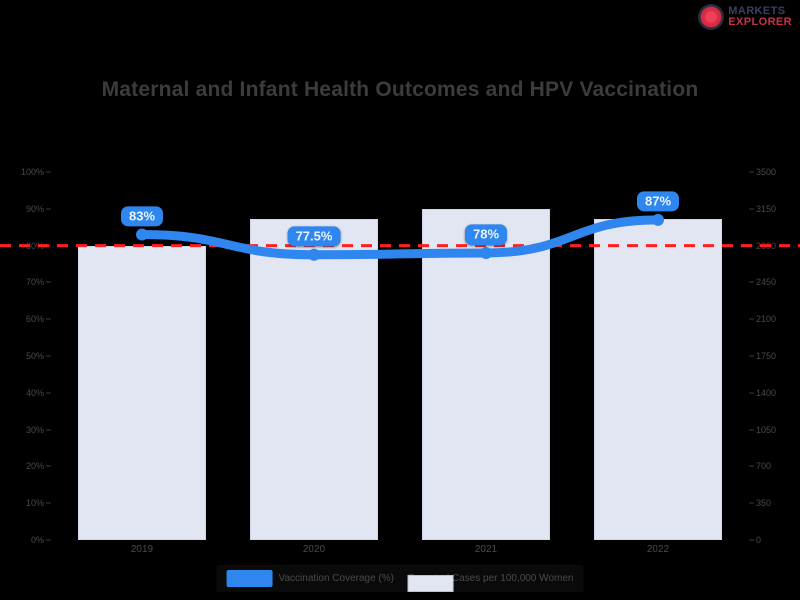 This screenshot has height=600, width=800. What do you see at coordinates (34, 392) in the screenshot?
I see `y-axis-left-tick-label: 40%` at bounding box center [34, 392].